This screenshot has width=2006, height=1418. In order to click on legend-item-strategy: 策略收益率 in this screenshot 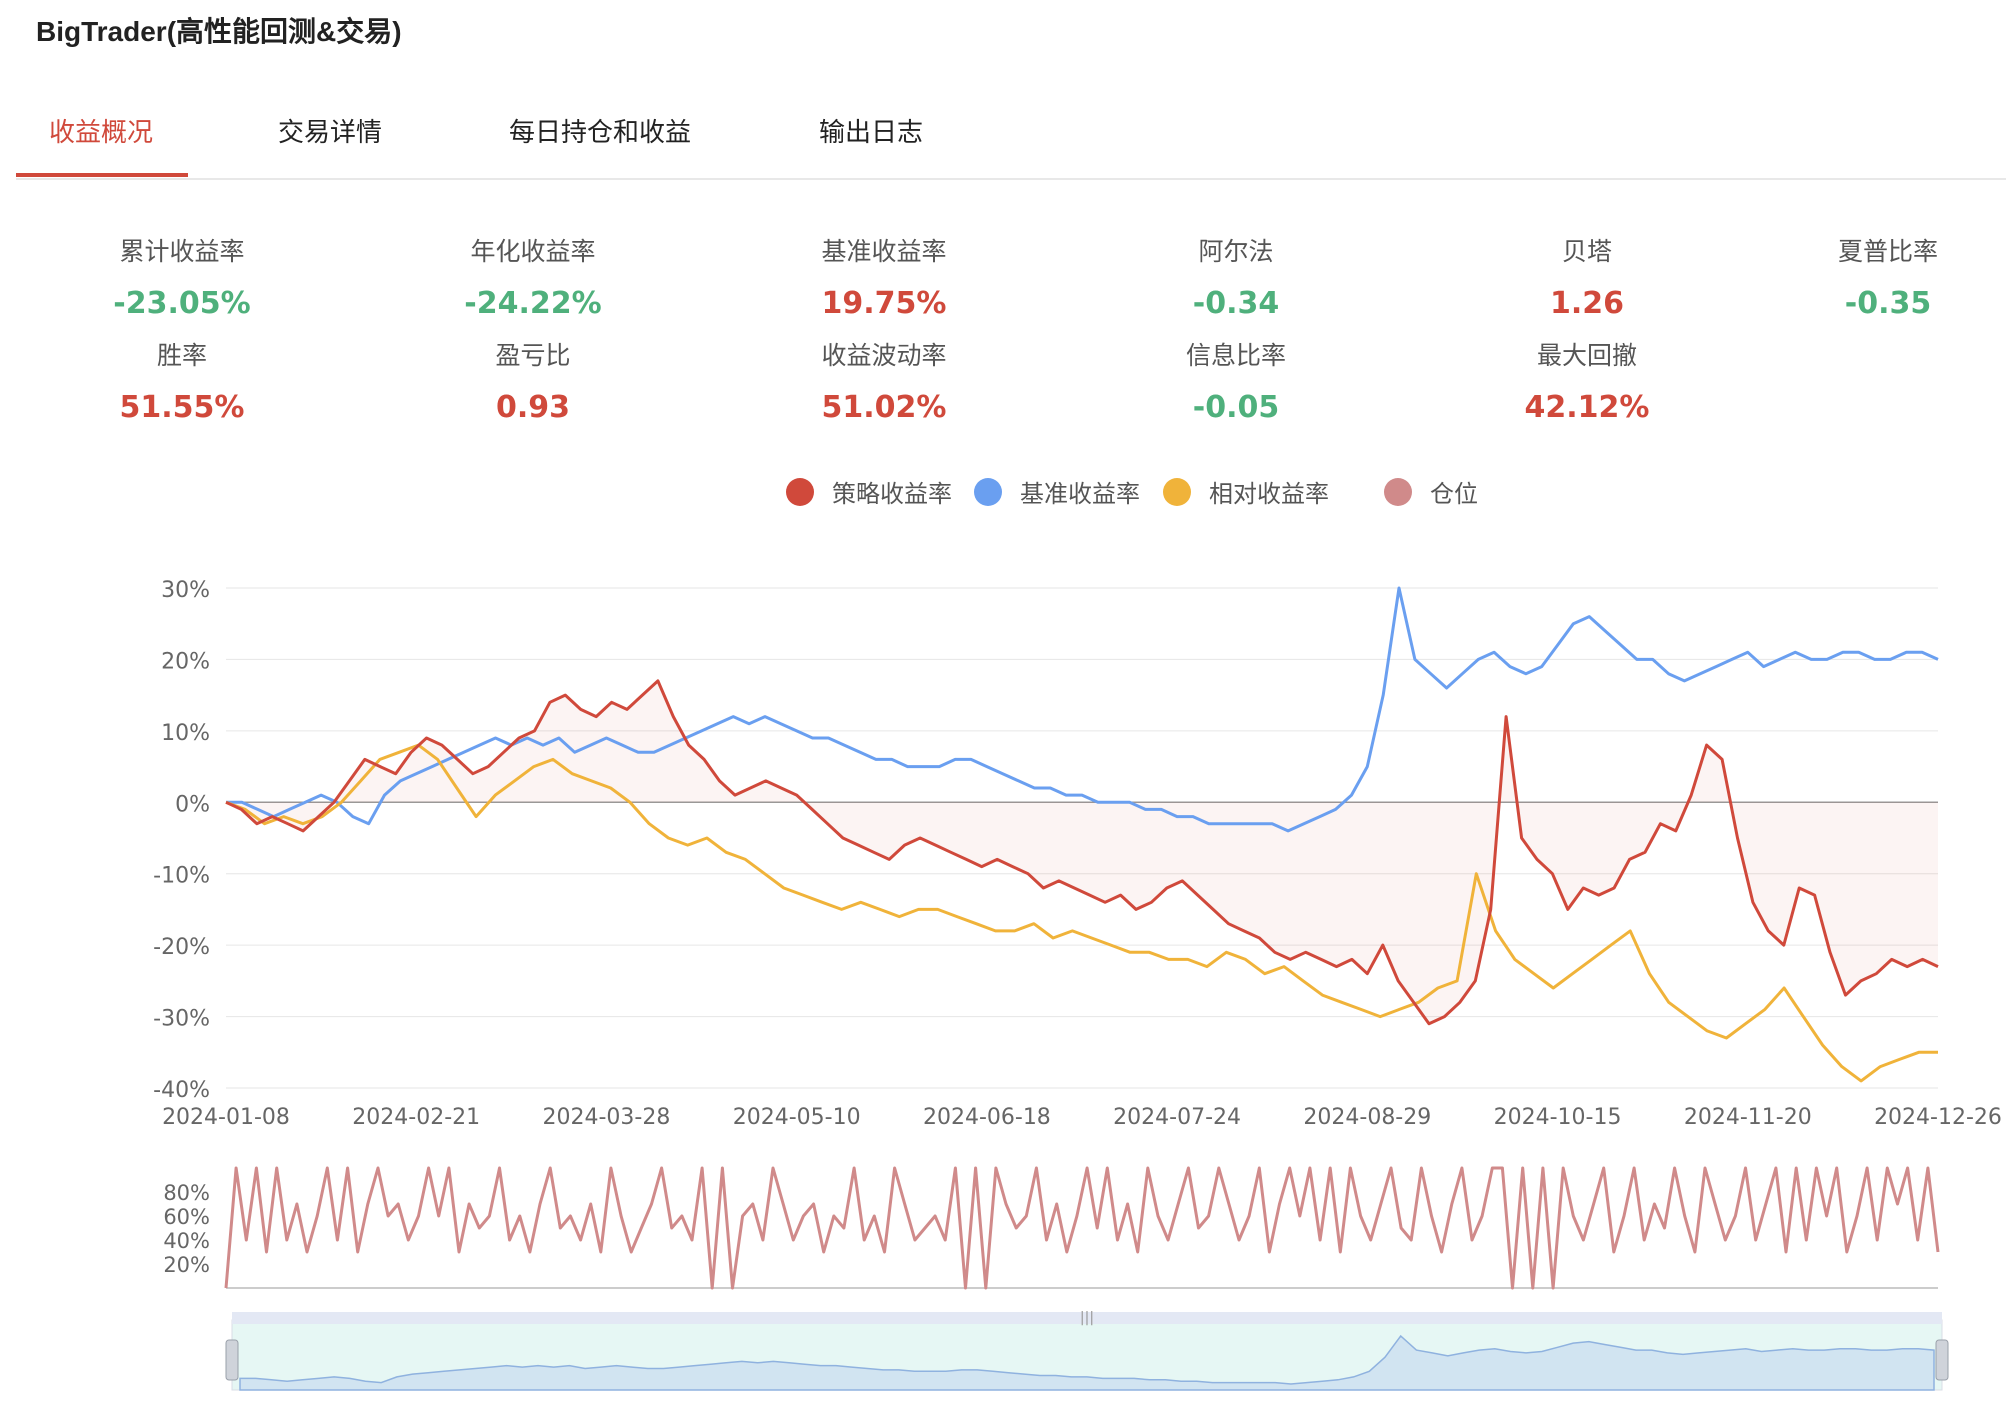, I will do `click(869, 491)`.